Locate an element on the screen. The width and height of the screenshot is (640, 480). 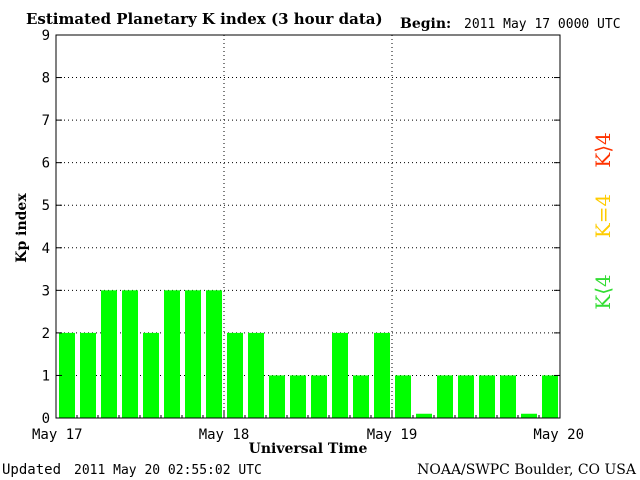
legend-k-greater: K⟩4 is located at coordinates (603, 149).